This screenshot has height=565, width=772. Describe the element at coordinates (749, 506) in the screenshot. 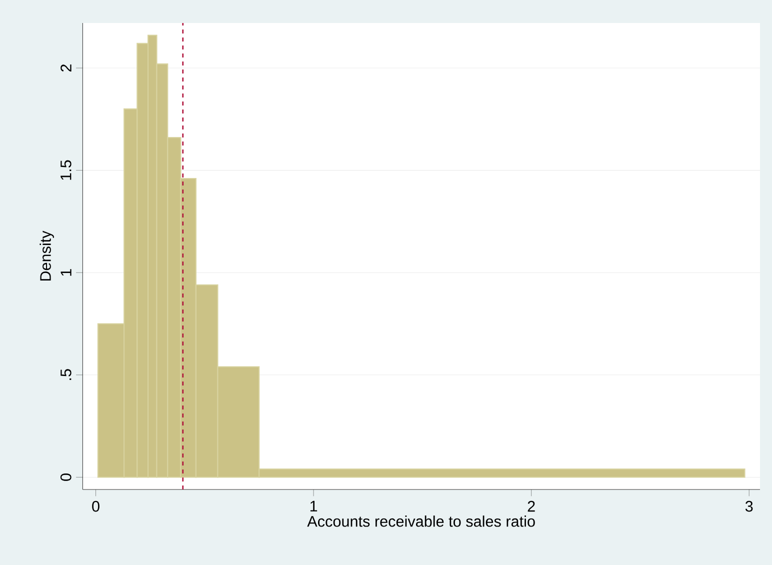

I see `x-tick-label: 3` at that location.